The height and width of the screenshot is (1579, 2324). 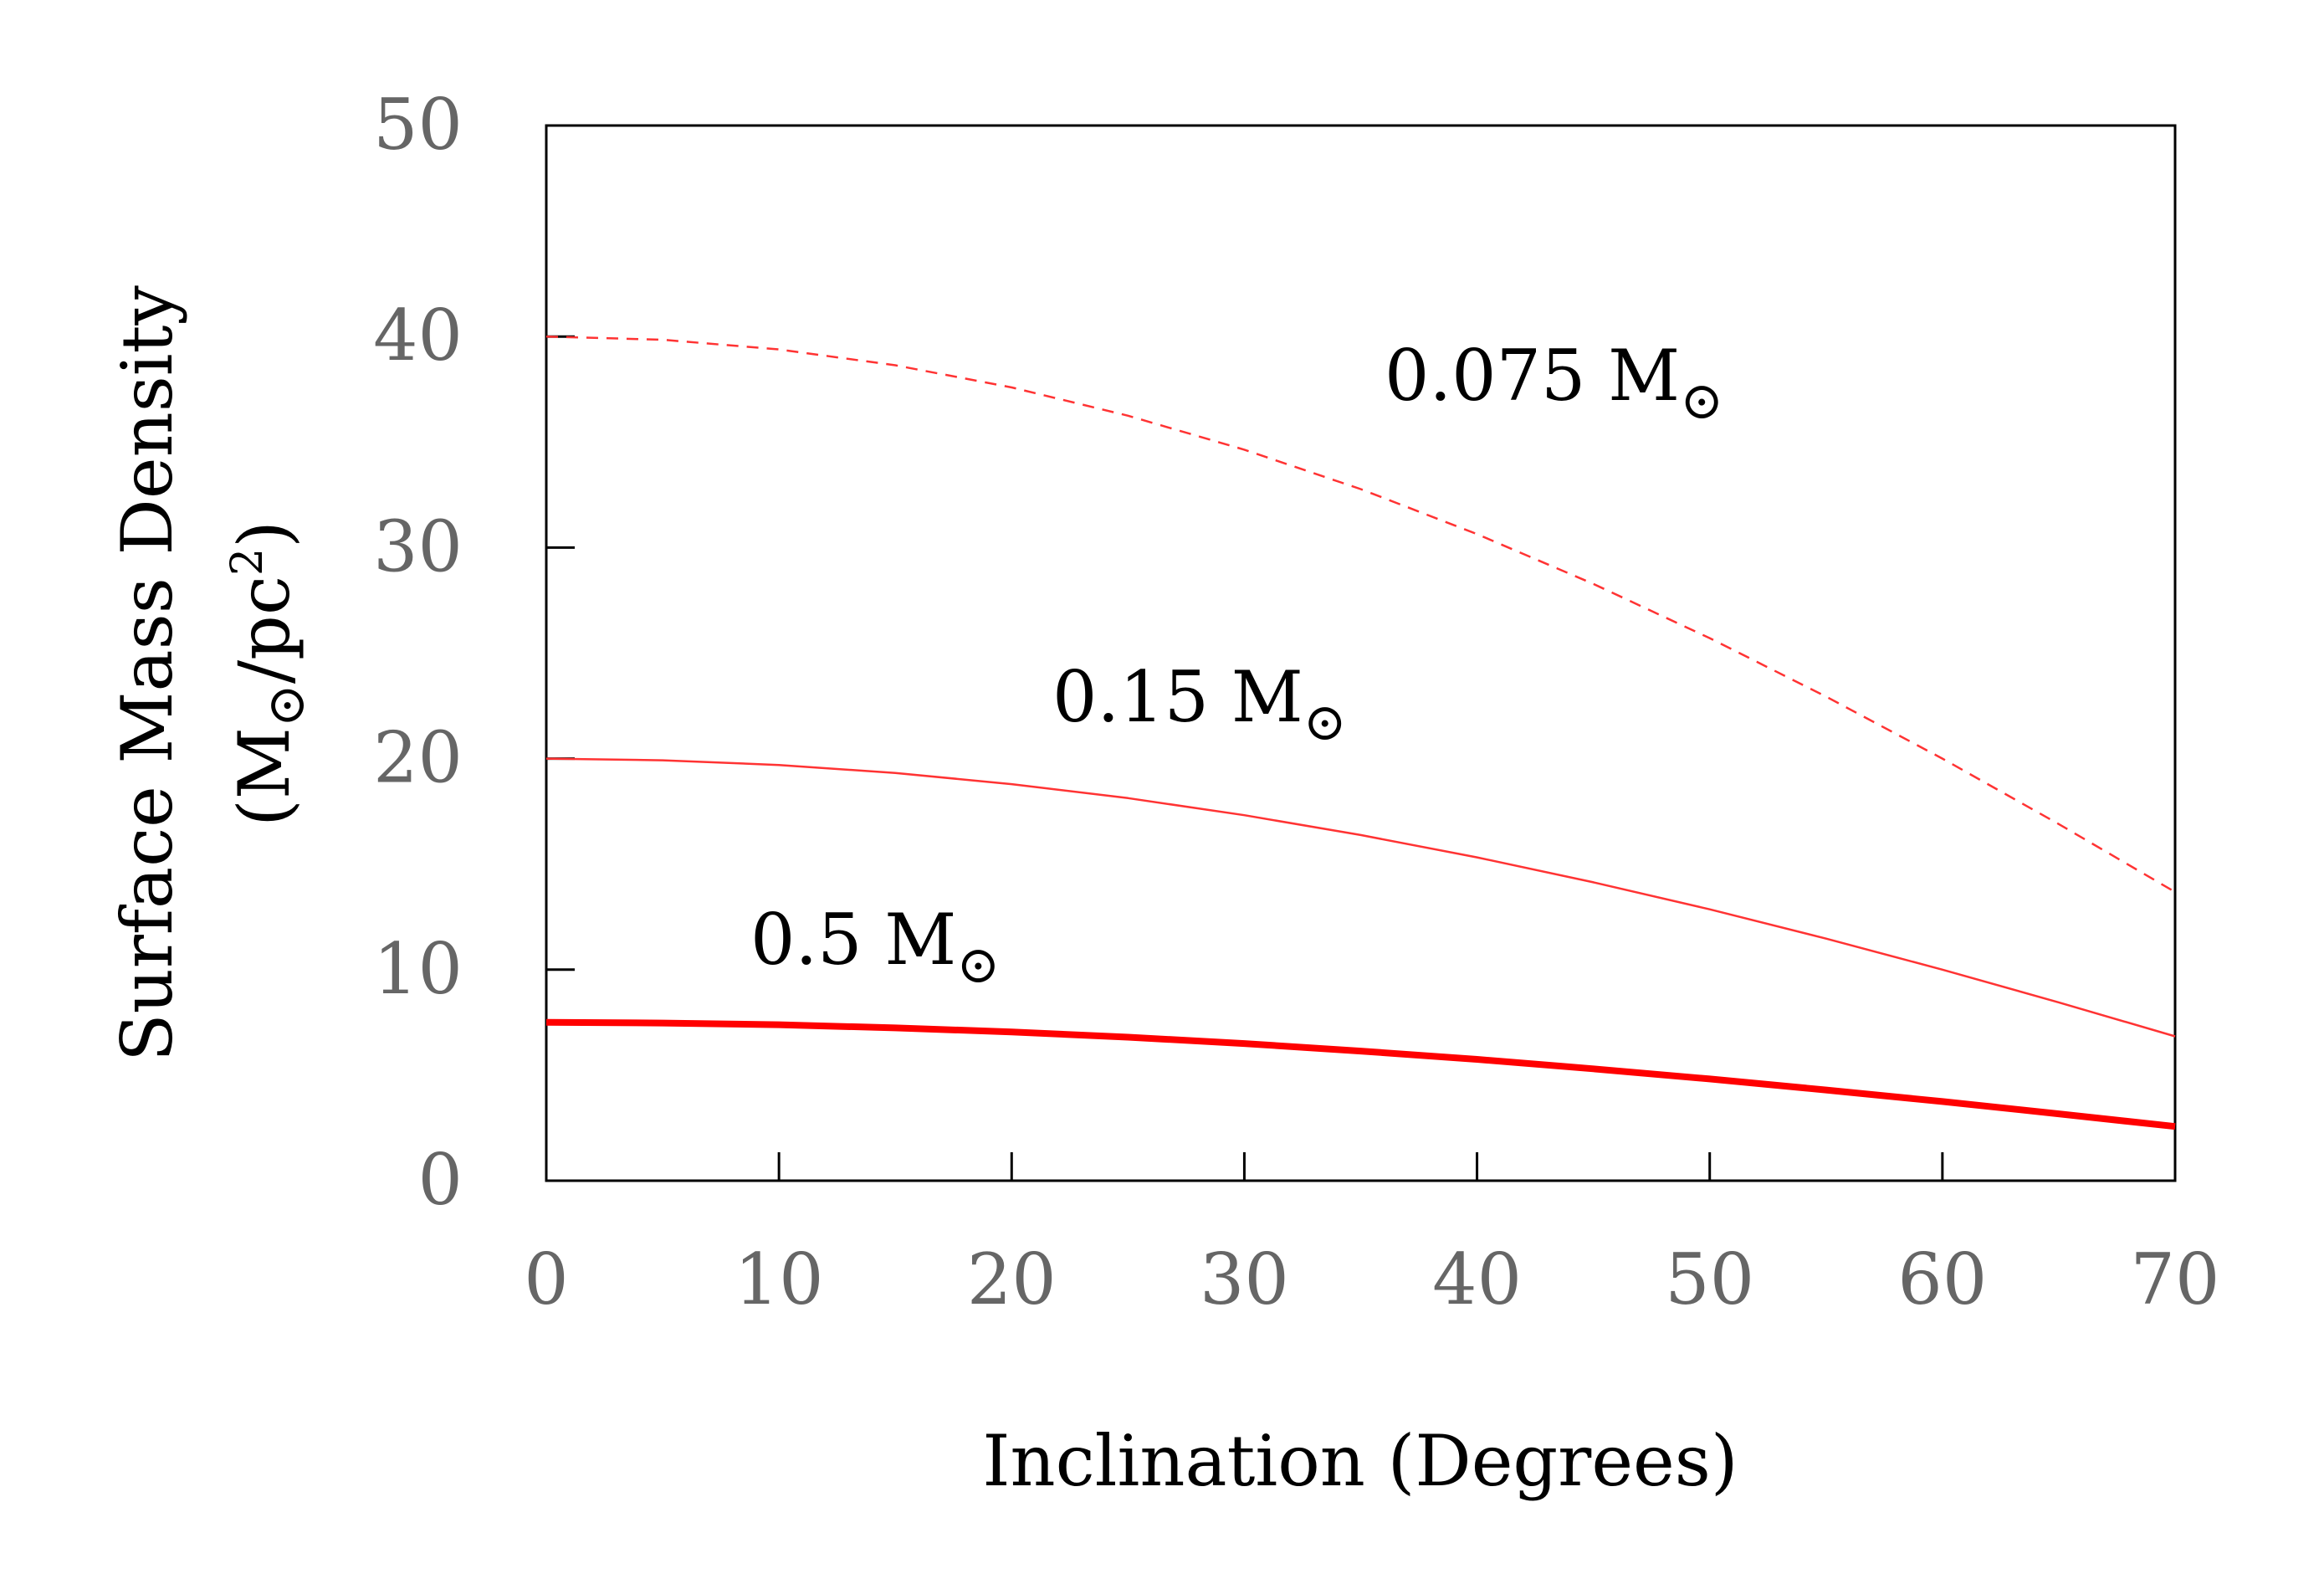 I want to click on x-tick-label: 50, so click(x=1709, y=1279).